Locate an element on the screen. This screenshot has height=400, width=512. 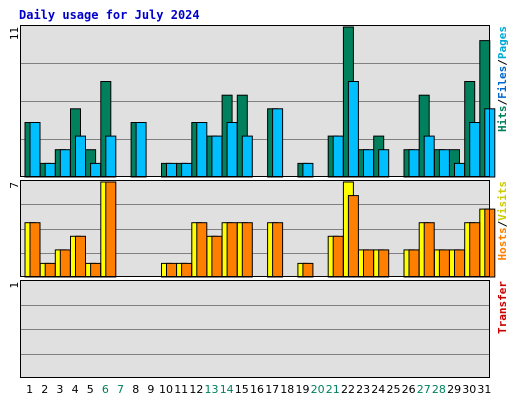
x-tick-label-day-24: 24 is located at coordinates (378, 389).